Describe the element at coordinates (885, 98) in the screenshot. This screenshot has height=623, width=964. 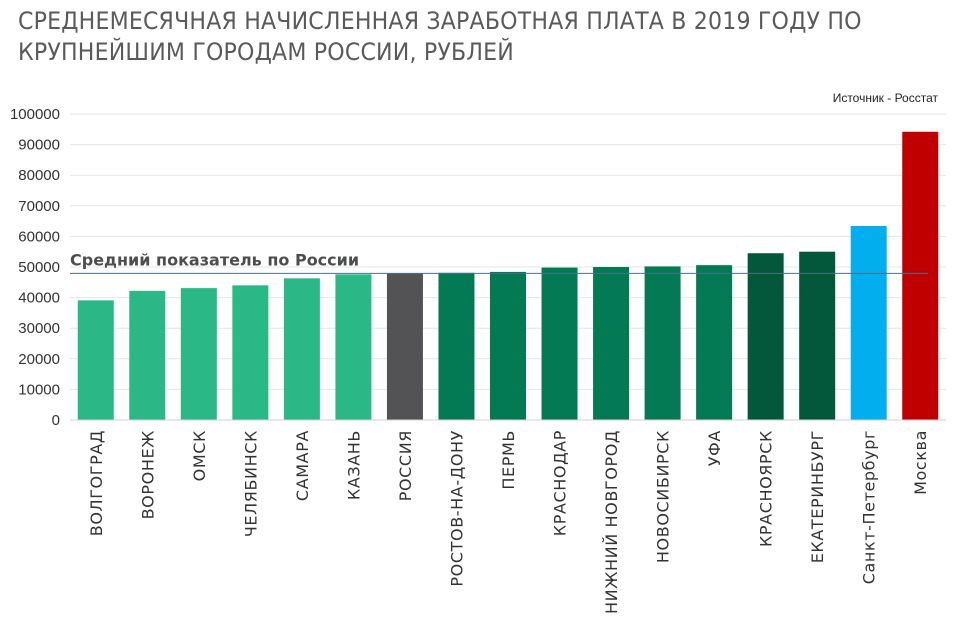
I see `source-note: Источник - Росстат` at that location.